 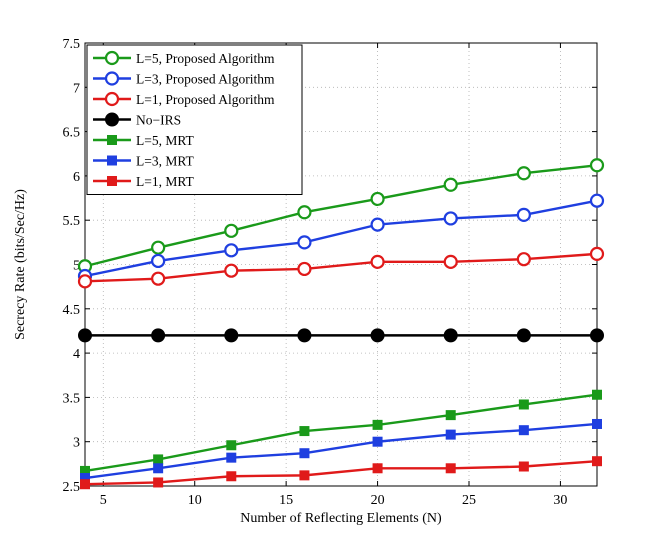 What do you see at coordinates (195, 500) in the screenshot?
I see `x-tick-label: 10` at bounding box center [195, 500].